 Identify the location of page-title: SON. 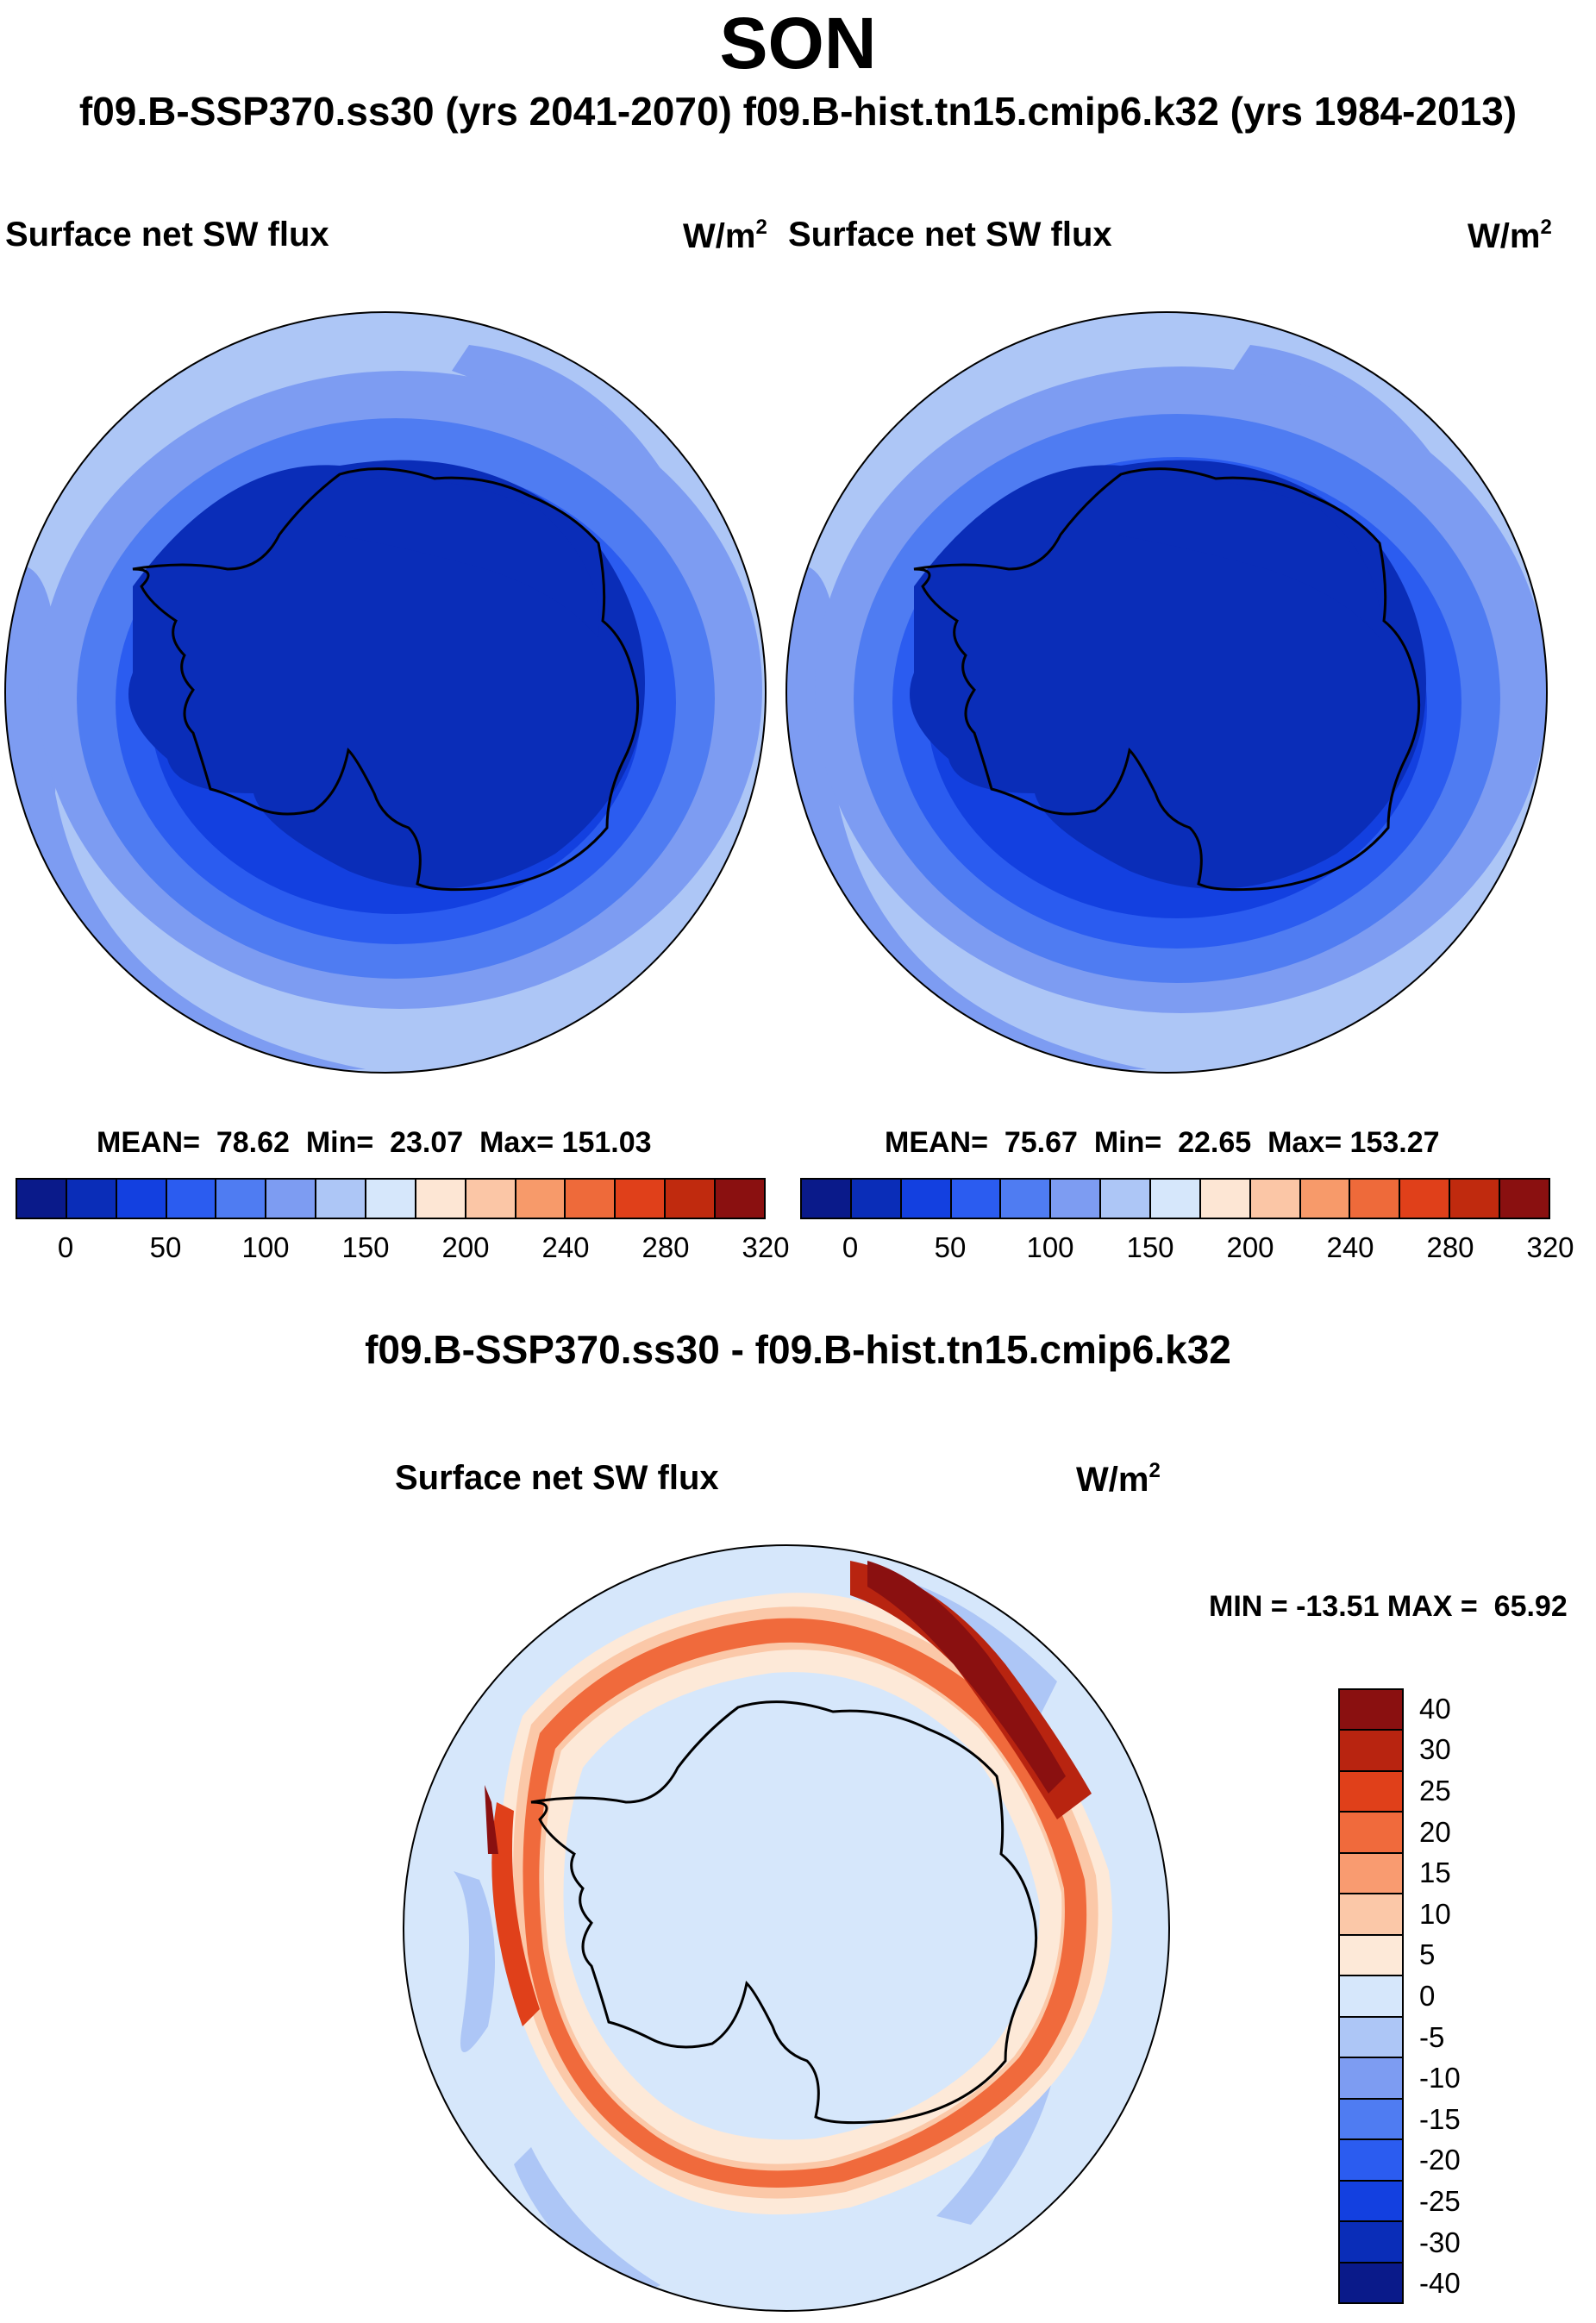
(798, 43).